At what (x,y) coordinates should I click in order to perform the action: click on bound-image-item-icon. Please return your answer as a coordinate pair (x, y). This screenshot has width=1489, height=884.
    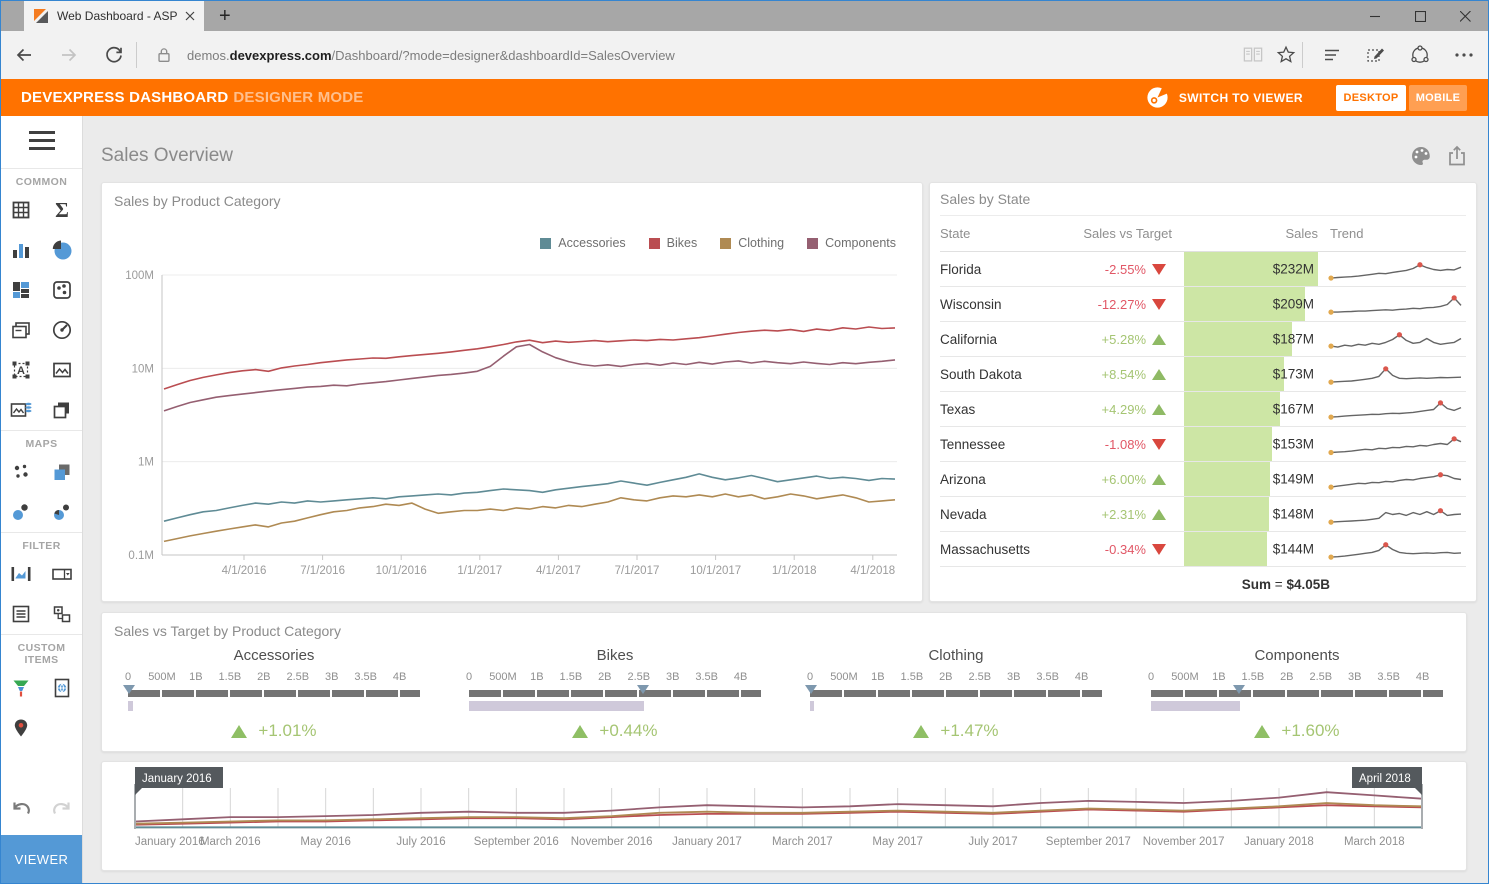
    Looking at the image, I should click on (21, 410).